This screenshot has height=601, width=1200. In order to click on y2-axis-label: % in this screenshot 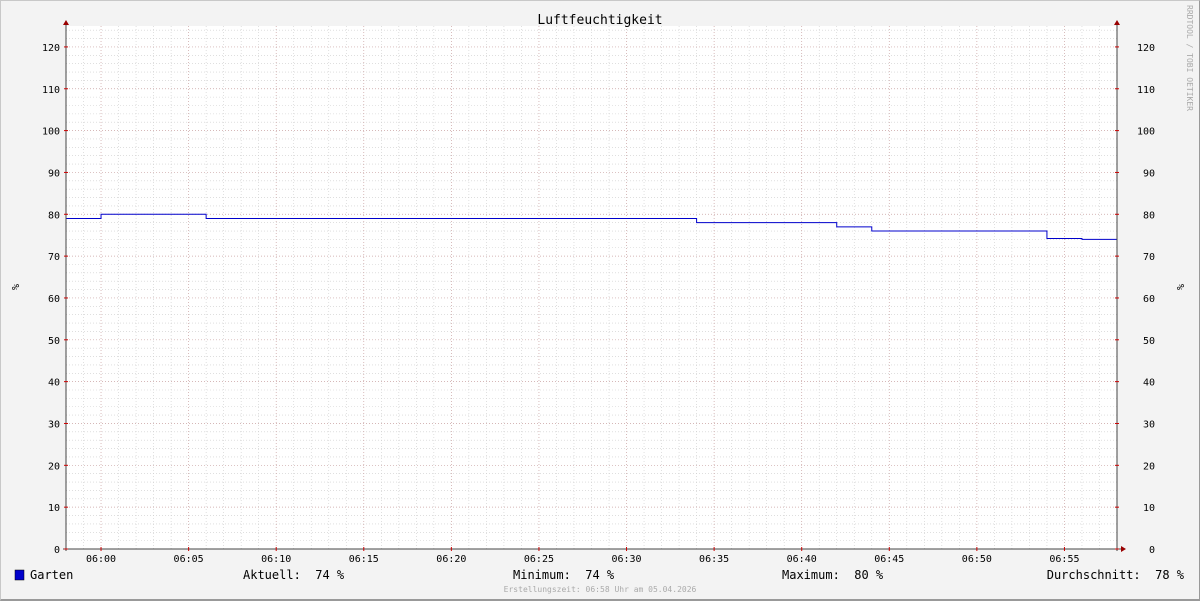, I will do `click(1179, 287)`.